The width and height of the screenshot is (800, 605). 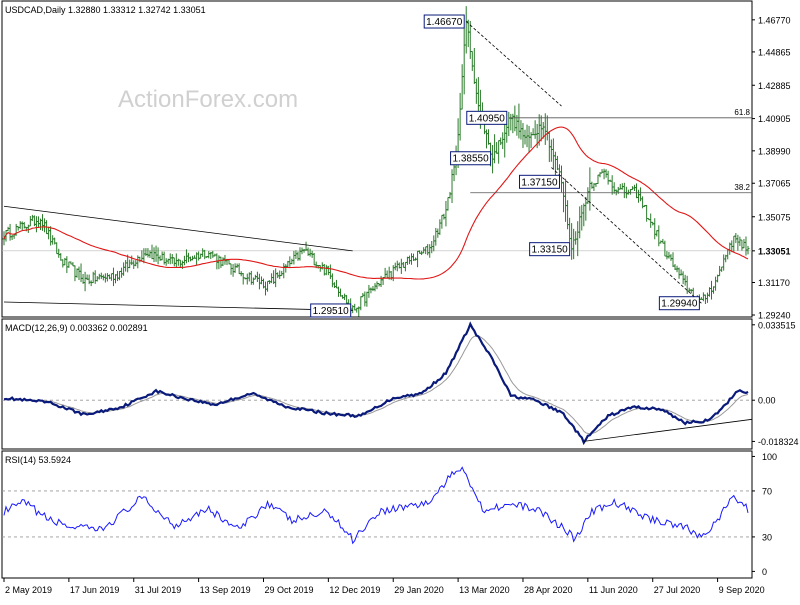 I want to click on macd-axis-tick: -0.018324, so click(x=778, y=442).